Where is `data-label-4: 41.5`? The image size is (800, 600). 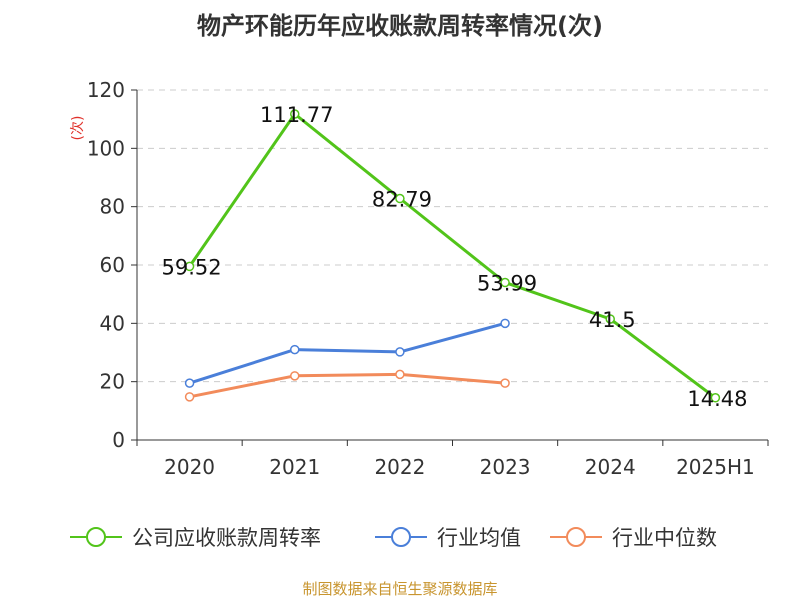
data-label-4: 41.5 is located at coordinates (612, 320).